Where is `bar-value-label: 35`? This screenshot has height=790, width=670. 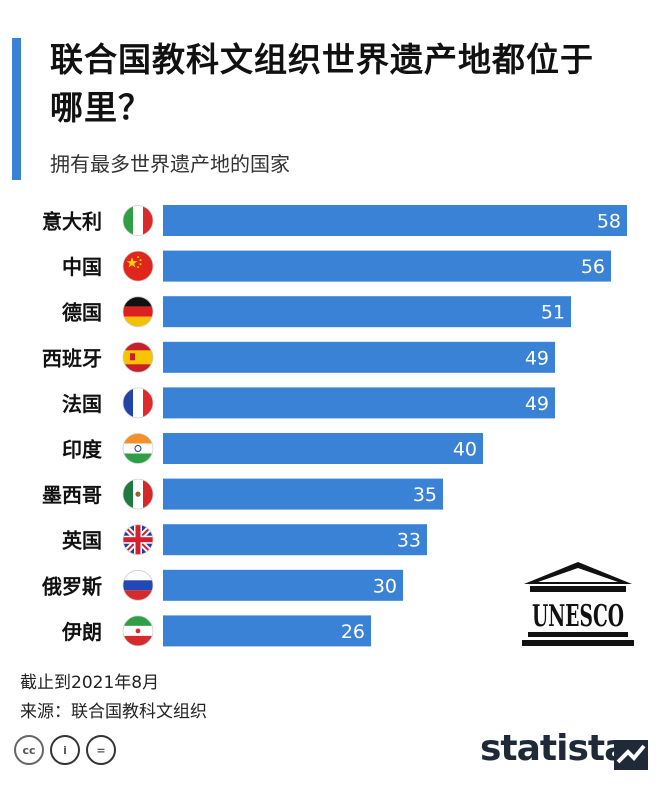
bar-value-label: 35 is located at coordinates (425, 495).